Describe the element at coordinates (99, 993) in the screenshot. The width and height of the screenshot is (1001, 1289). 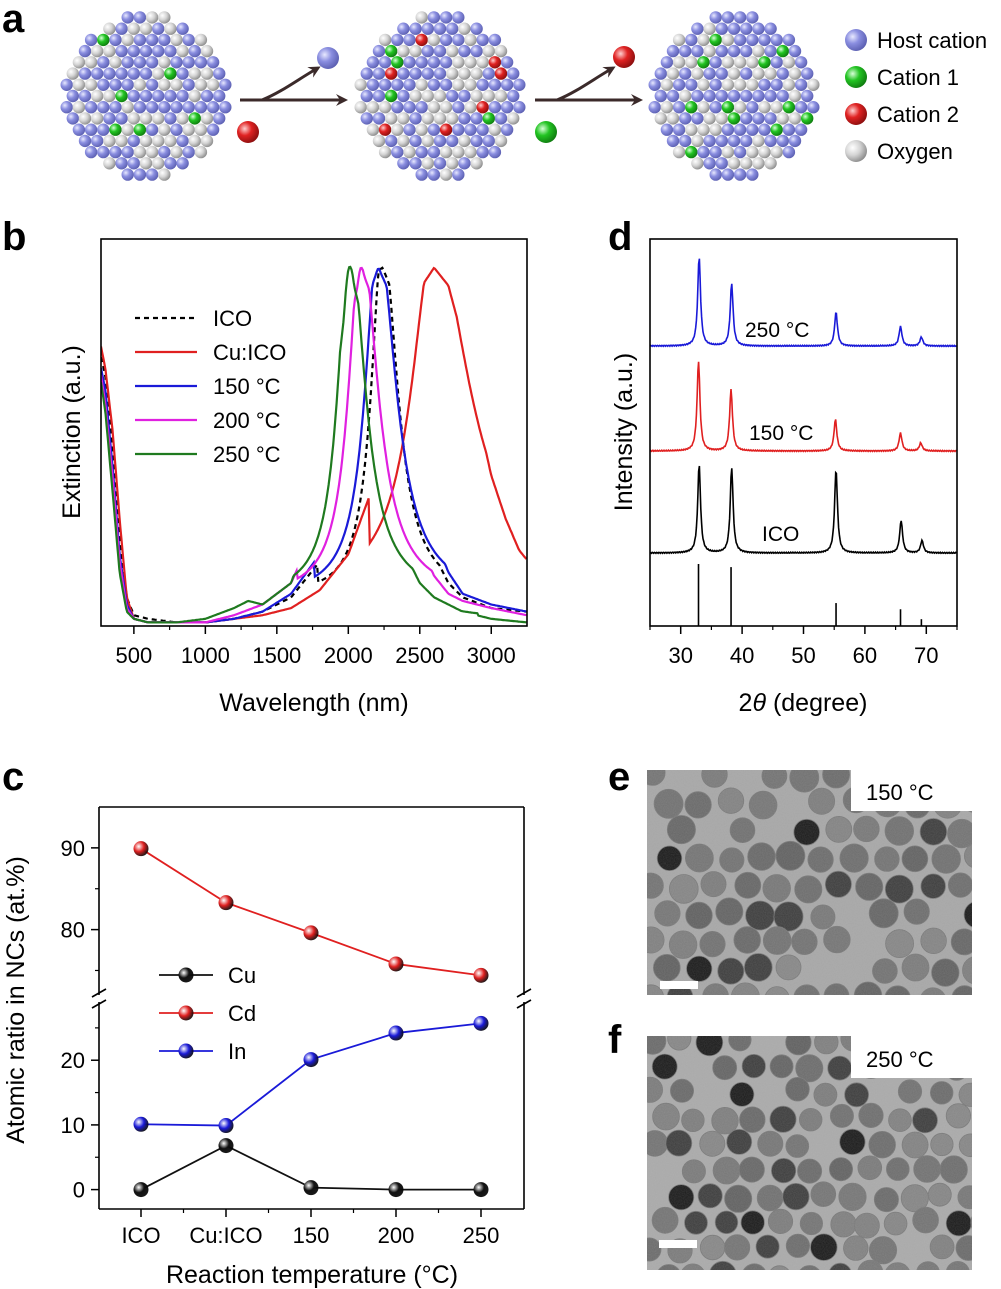
I see `c-axis-break-left-top` at that location.